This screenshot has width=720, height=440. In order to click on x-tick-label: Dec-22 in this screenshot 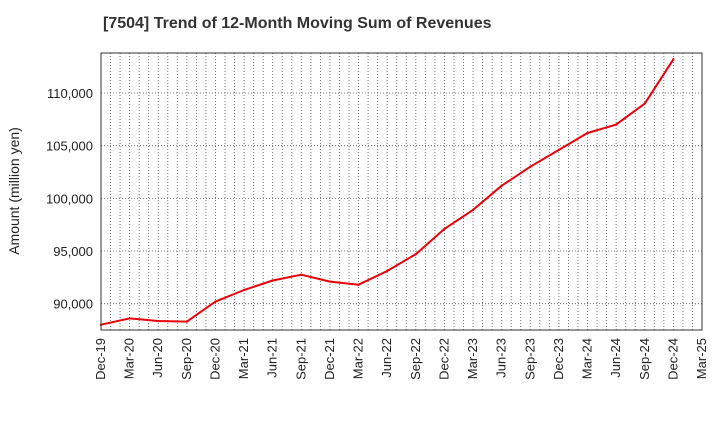, I will do `click(443, 359)`.